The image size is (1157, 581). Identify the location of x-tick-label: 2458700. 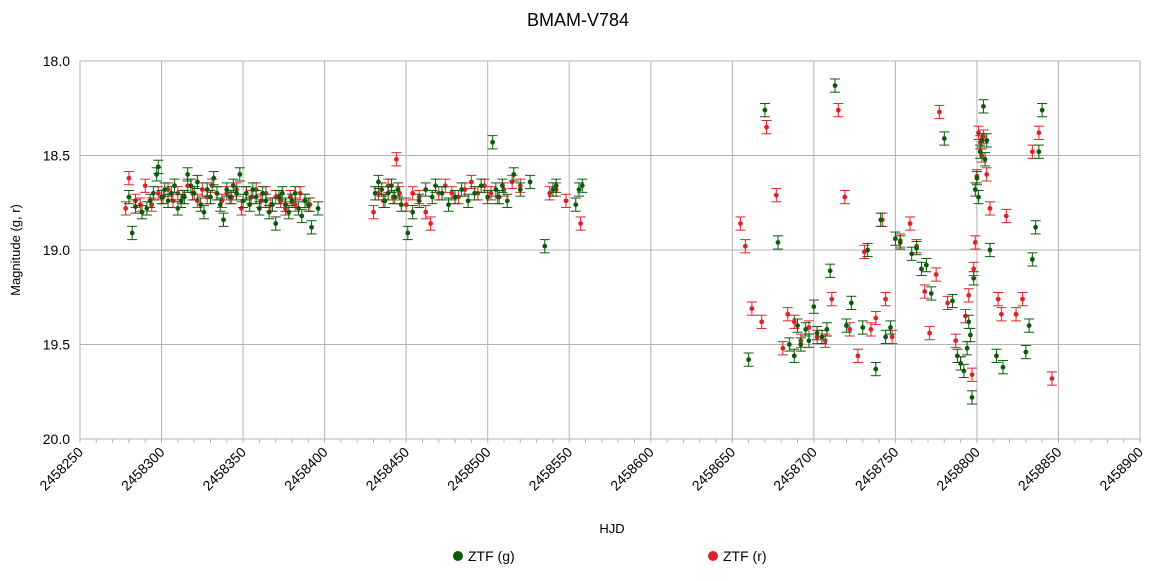
(795, 469).